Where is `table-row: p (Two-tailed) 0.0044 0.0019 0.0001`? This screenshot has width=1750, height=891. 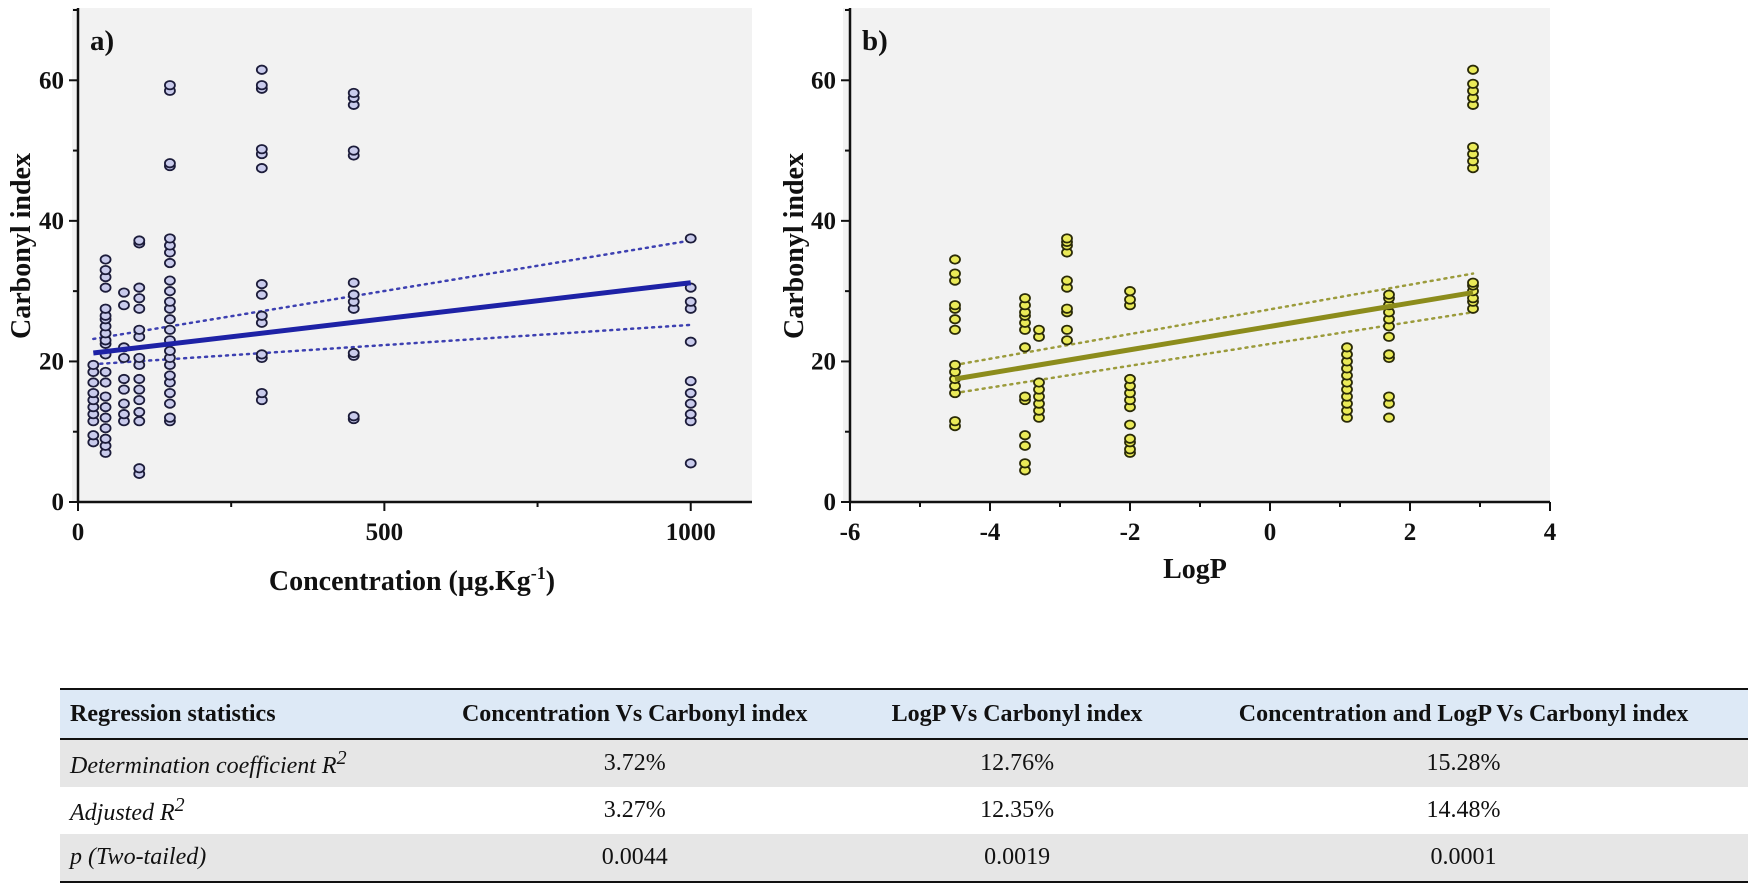 table-row: p (Two-tailed) 0.0044 0.0019 0.0001 is located at coordinates (904, 858).